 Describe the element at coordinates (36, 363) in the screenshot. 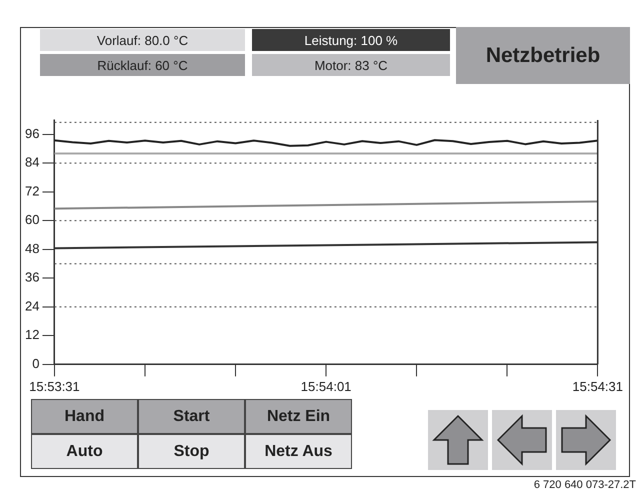

I see `y-tick-label: 0` at that location.